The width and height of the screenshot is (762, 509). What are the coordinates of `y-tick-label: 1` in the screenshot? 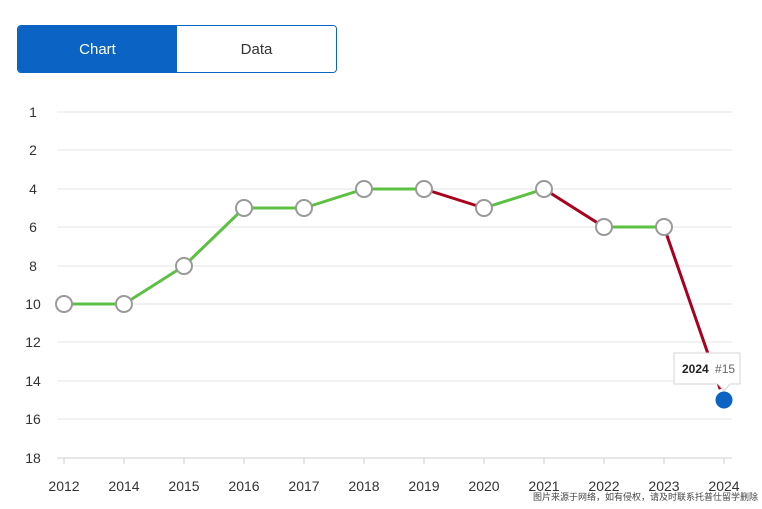 It's located at (33, 112).